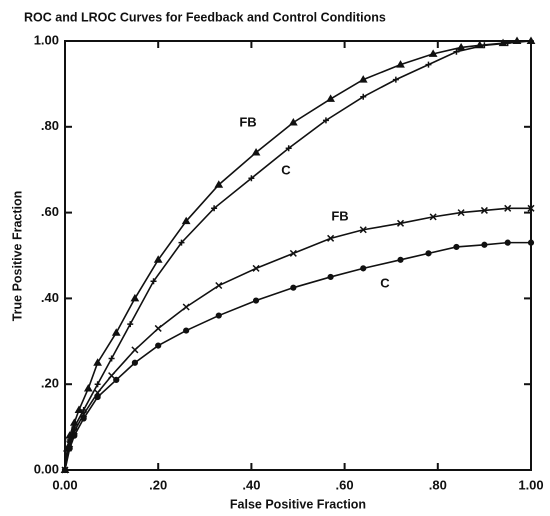  Describe the element at coordinates (438, 484) in the screenshot. I see `x-tick-label: .80` at that location.